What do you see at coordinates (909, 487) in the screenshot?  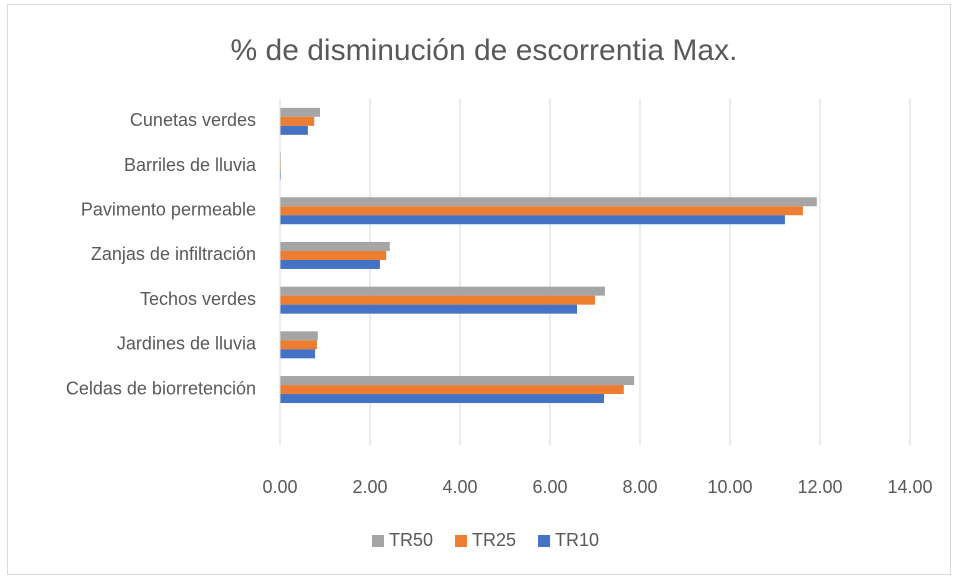 I see `x-tick-label: 14.00` at bounding box center [909, 487].